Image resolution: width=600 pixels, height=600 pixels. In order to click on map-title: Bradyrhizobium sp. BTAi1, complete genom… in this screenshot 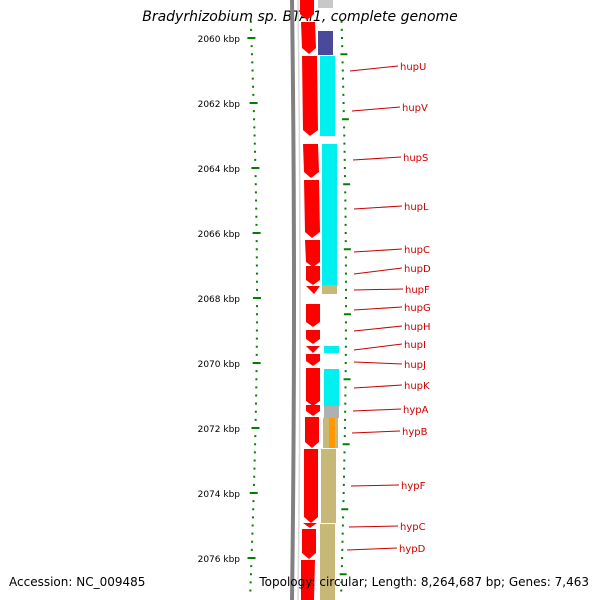, I will do `click(300, 17)`.